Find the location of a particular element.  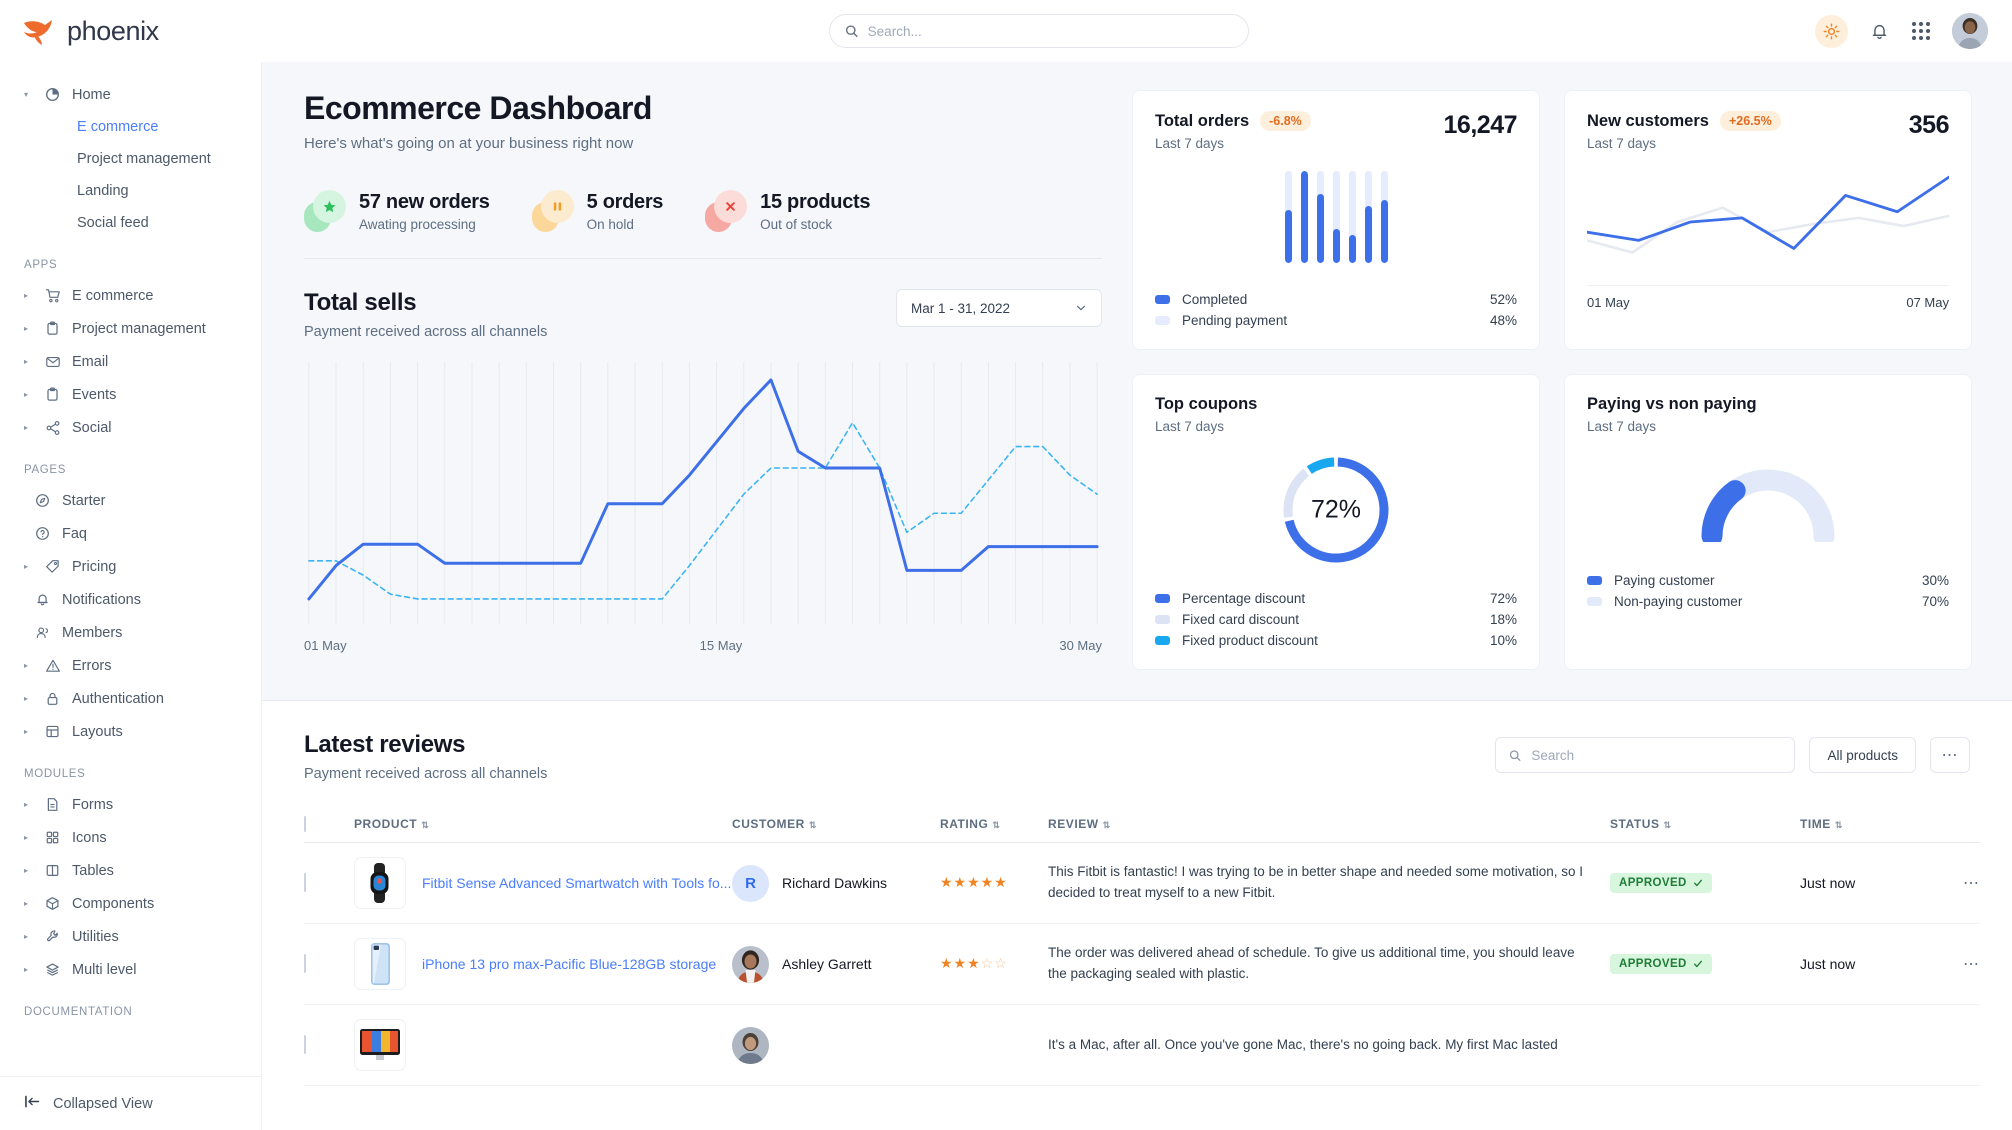

bar is located at coordinates (1288, 217).